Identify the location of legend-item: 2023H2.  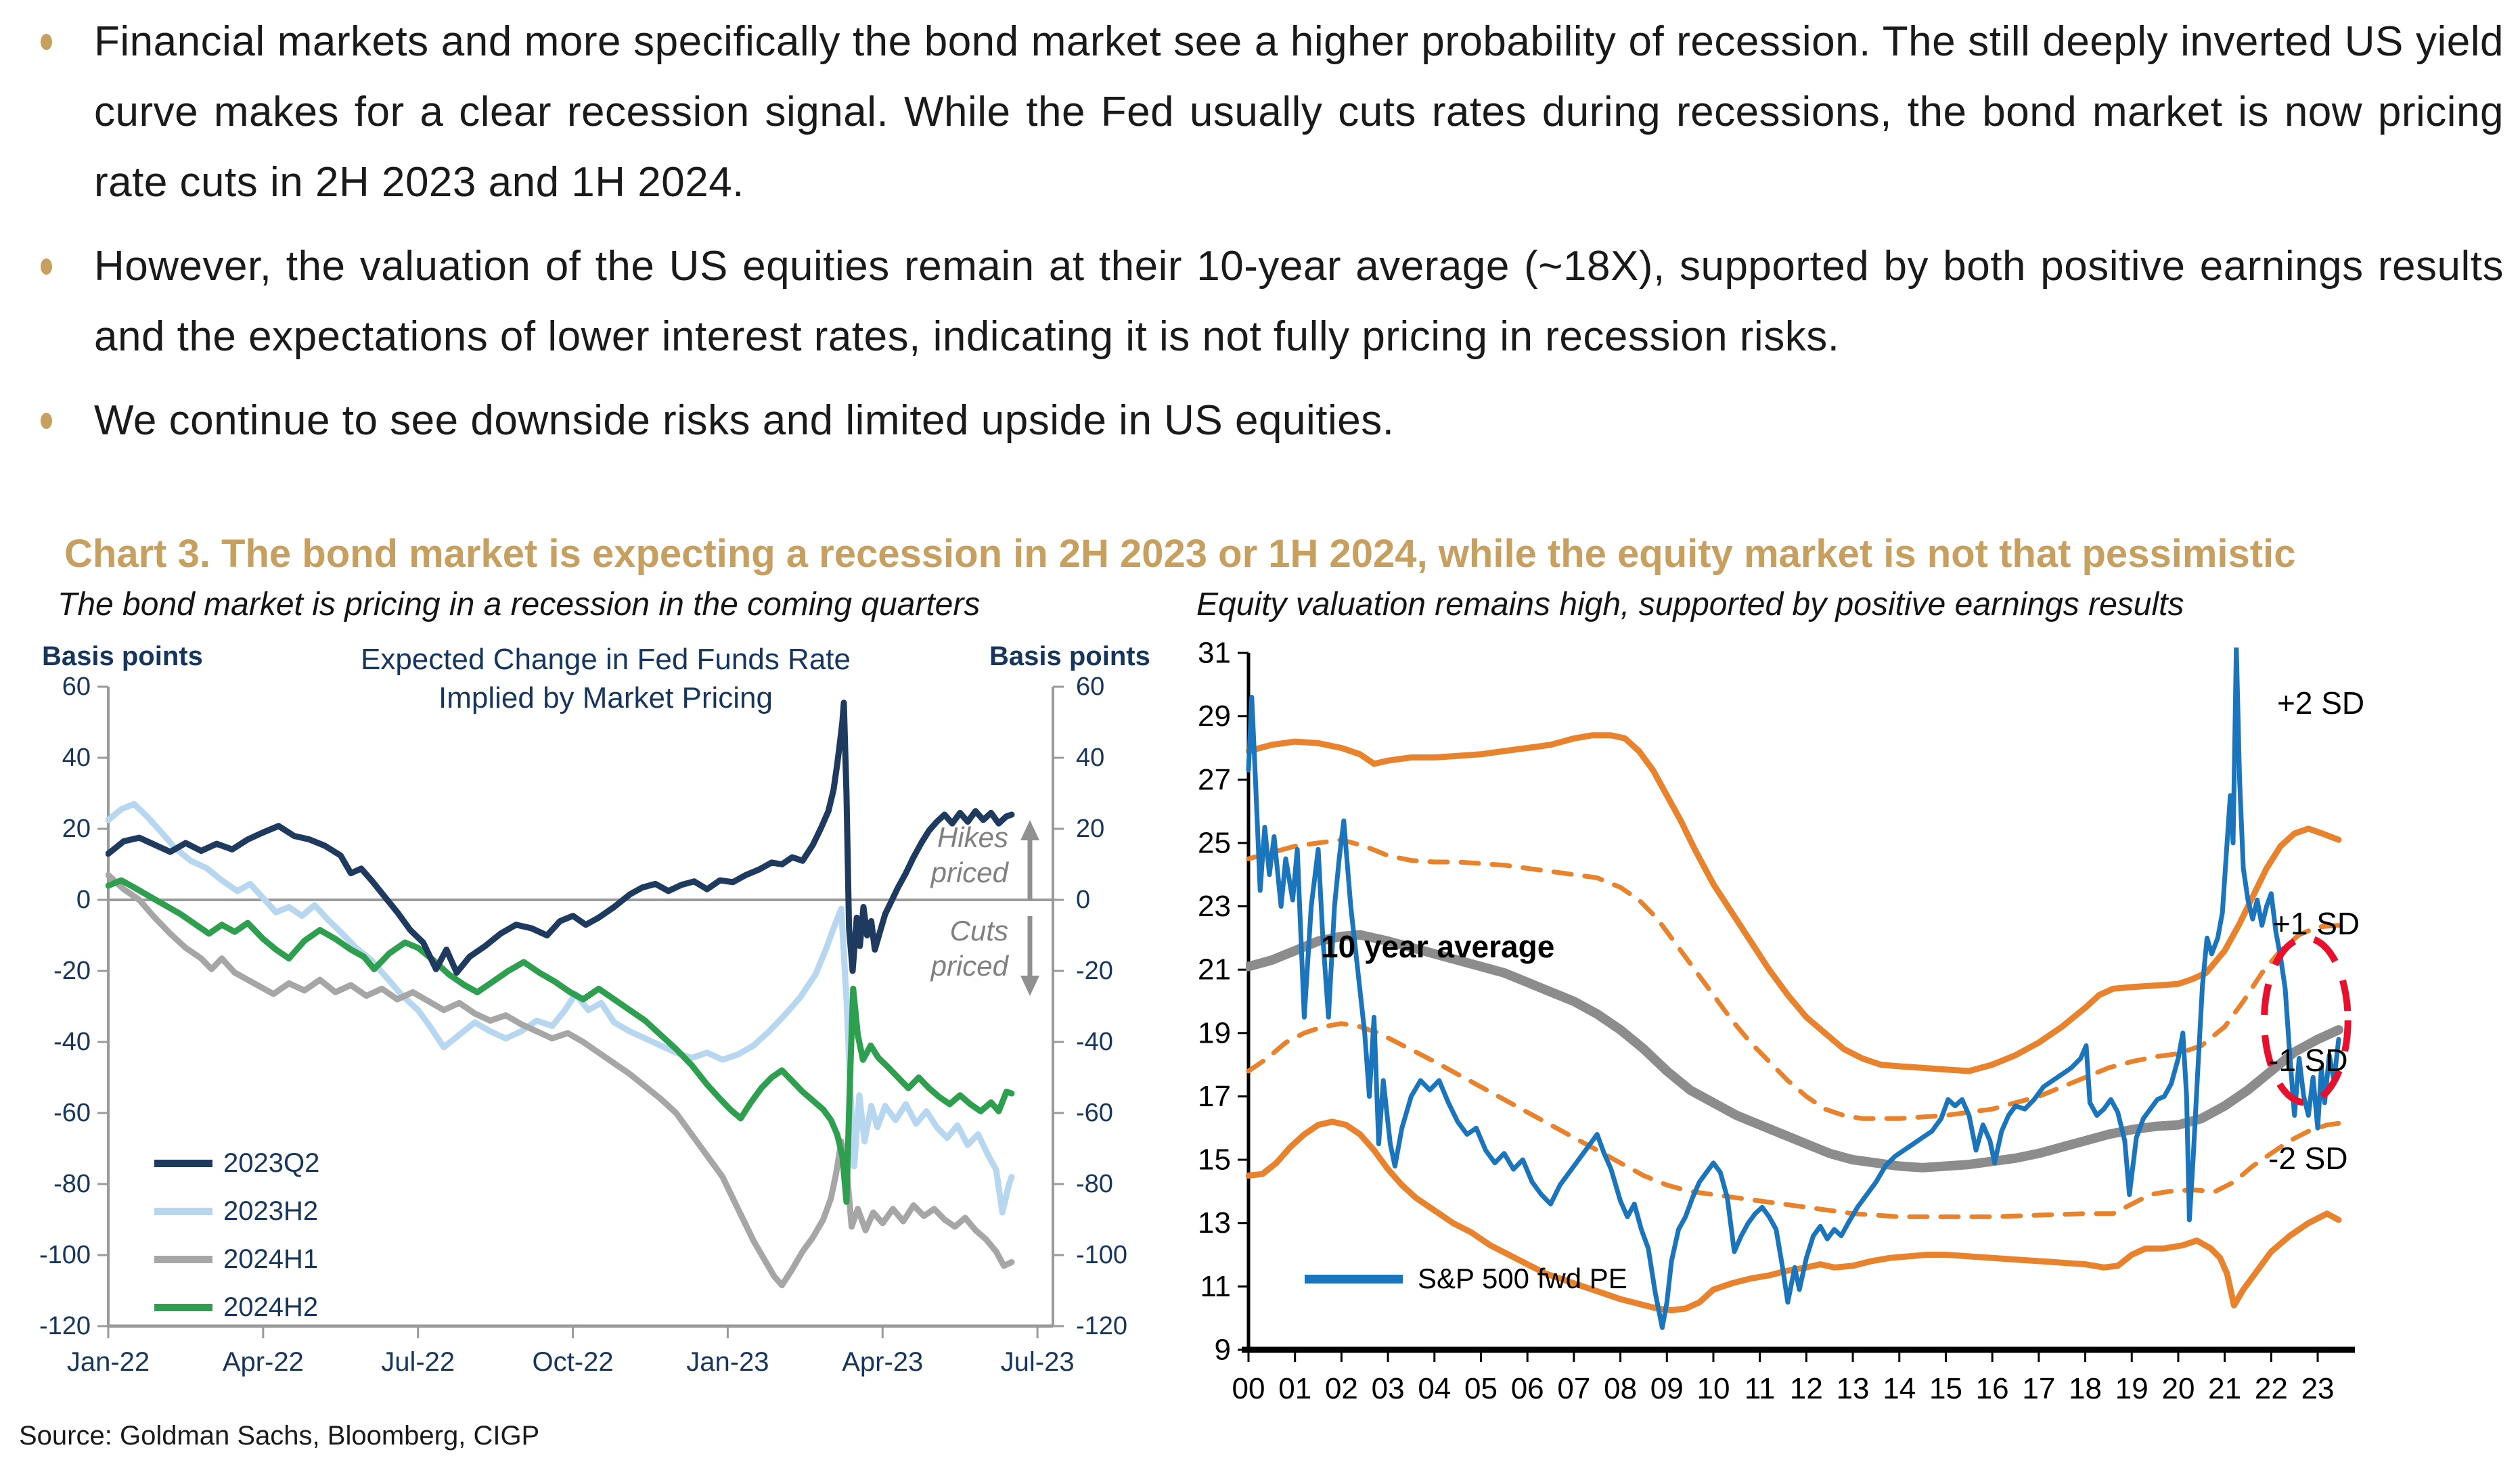
(236, 1211).